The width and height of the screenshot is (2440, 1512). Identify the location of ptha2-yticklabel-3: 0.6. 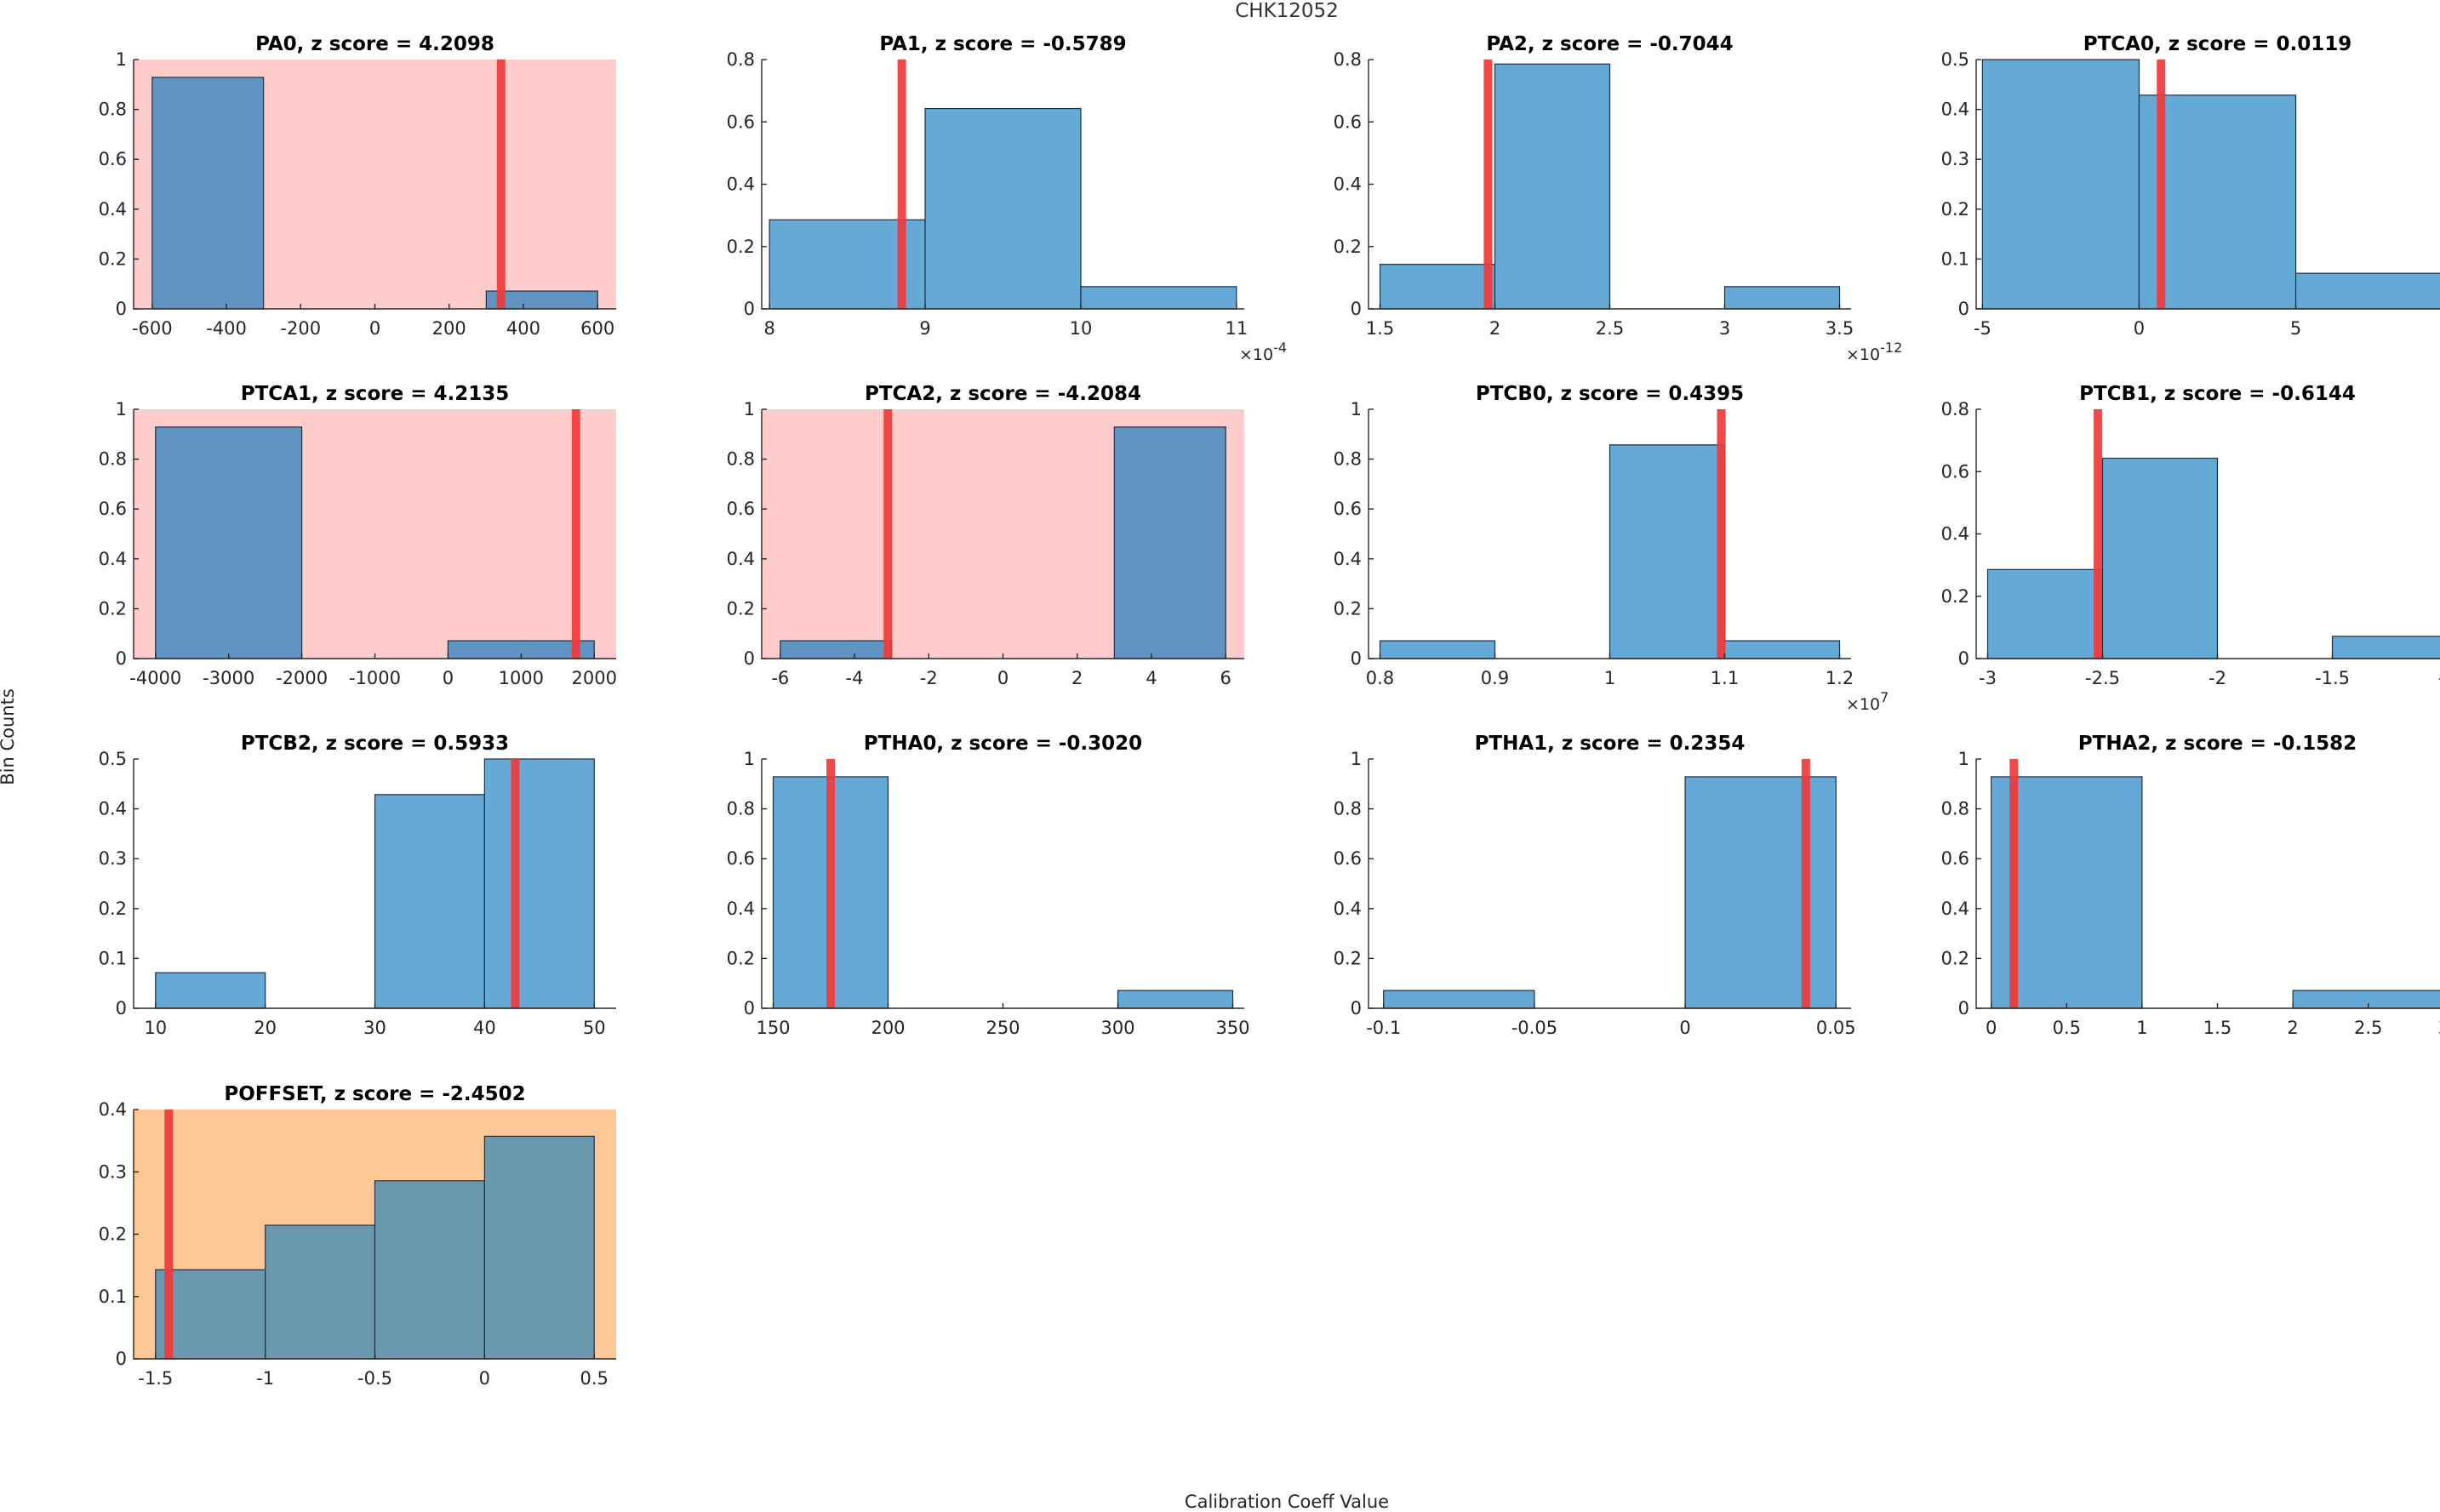
(1955, 858).